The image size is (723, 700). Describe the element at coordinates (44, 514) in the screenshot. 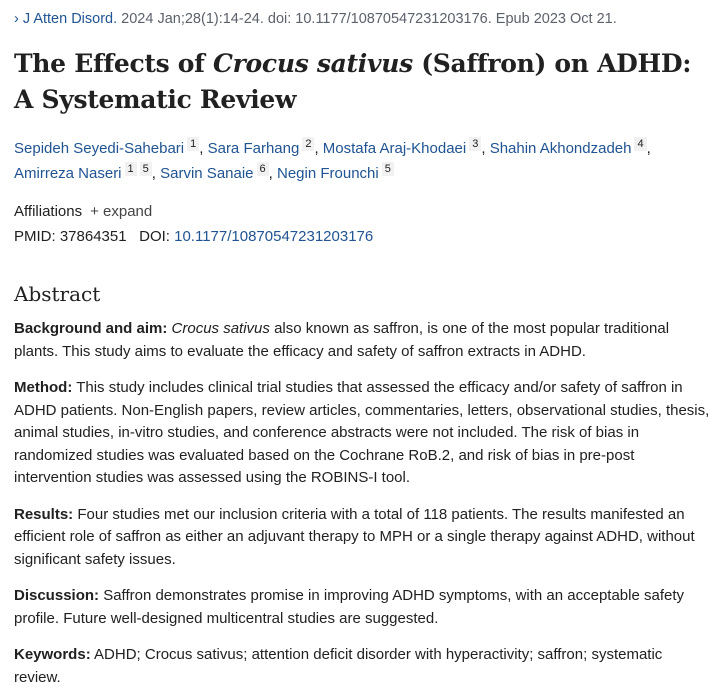

I see `section-label: Results:` at that location.